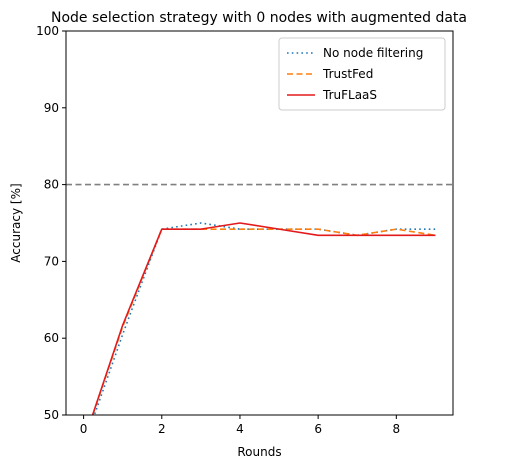 The height and width of the screenshot is (473, 517). Describe the element at coordinates (84, 429) in the screenshot. I see `x-tick-label: 0` at that location.